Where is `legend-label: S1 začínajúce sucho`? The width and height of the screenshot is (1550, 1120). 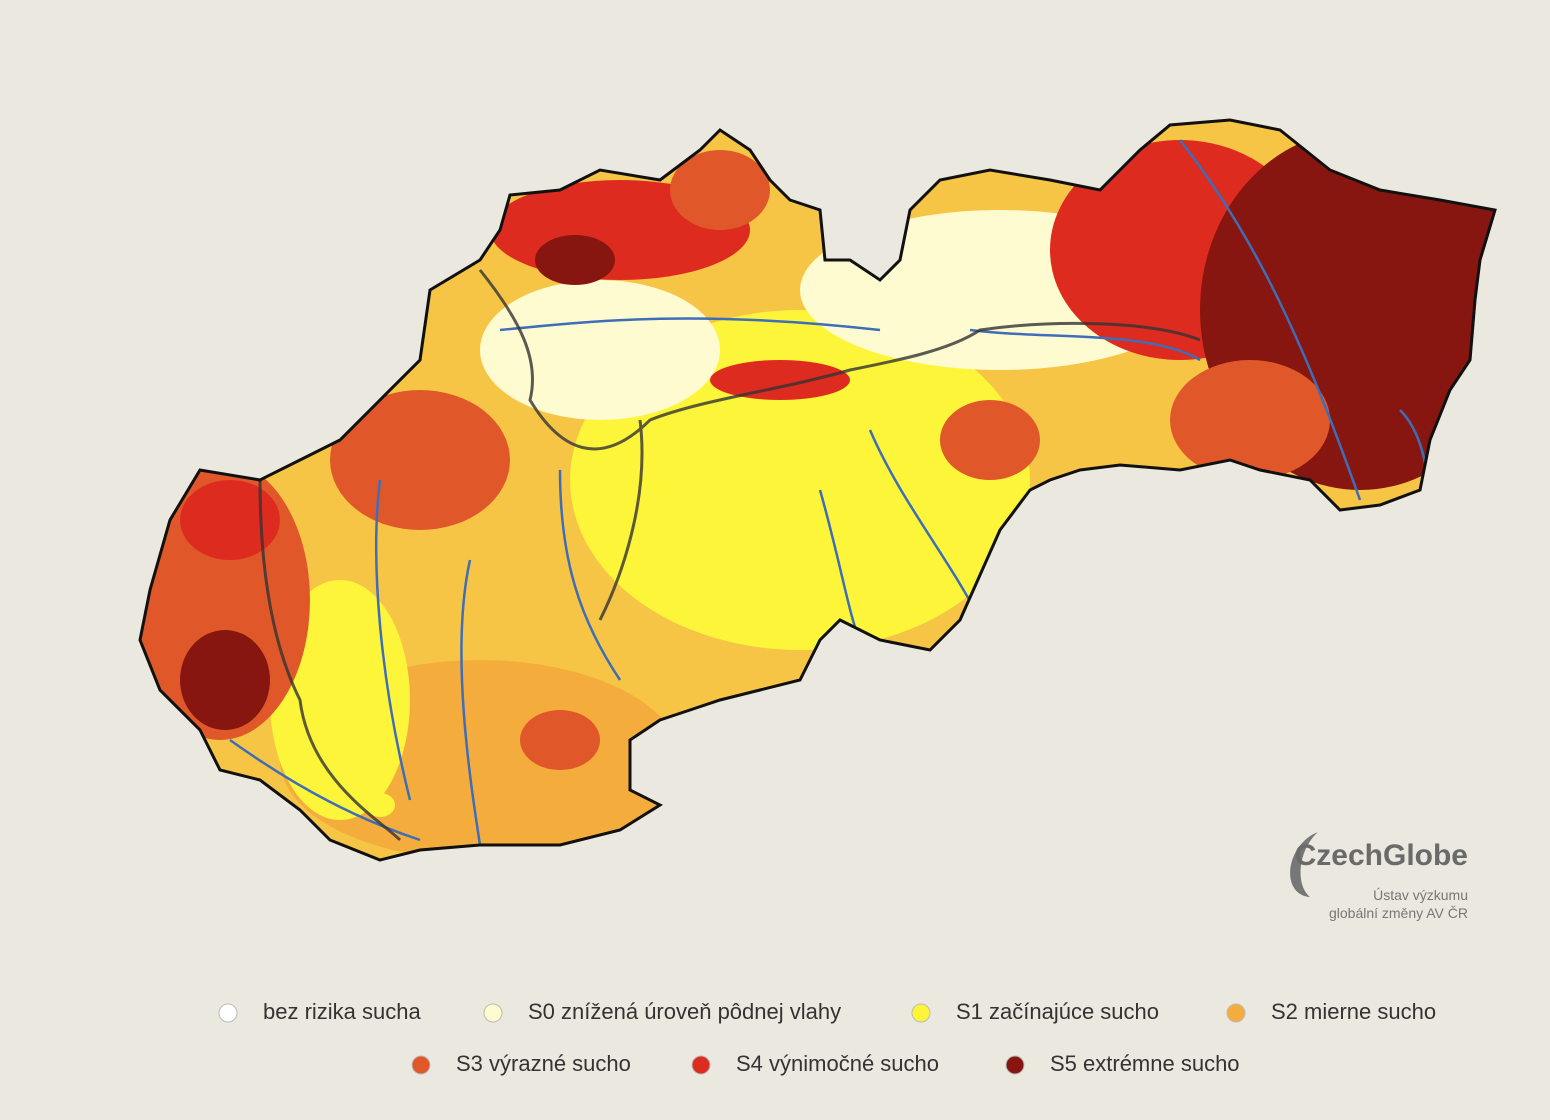
legend-label: S1 začínajúce sucho is located at coordinates (1057, 1011).